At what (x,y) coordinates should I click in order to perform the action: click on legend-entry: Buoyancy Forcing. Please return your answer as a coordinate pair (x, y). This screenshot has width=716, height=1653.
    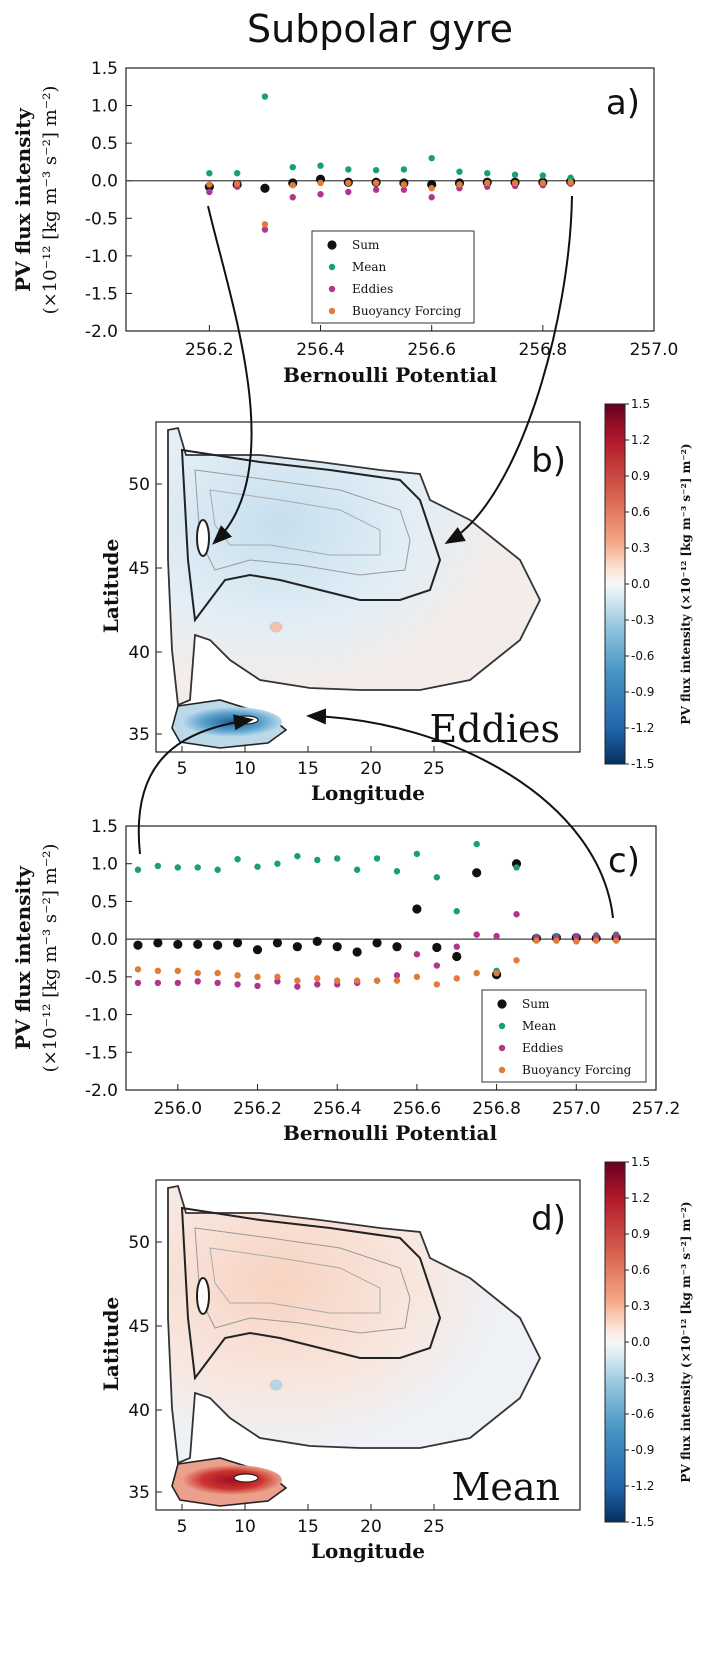
    Looking at the image, I should click on (577, 1070).